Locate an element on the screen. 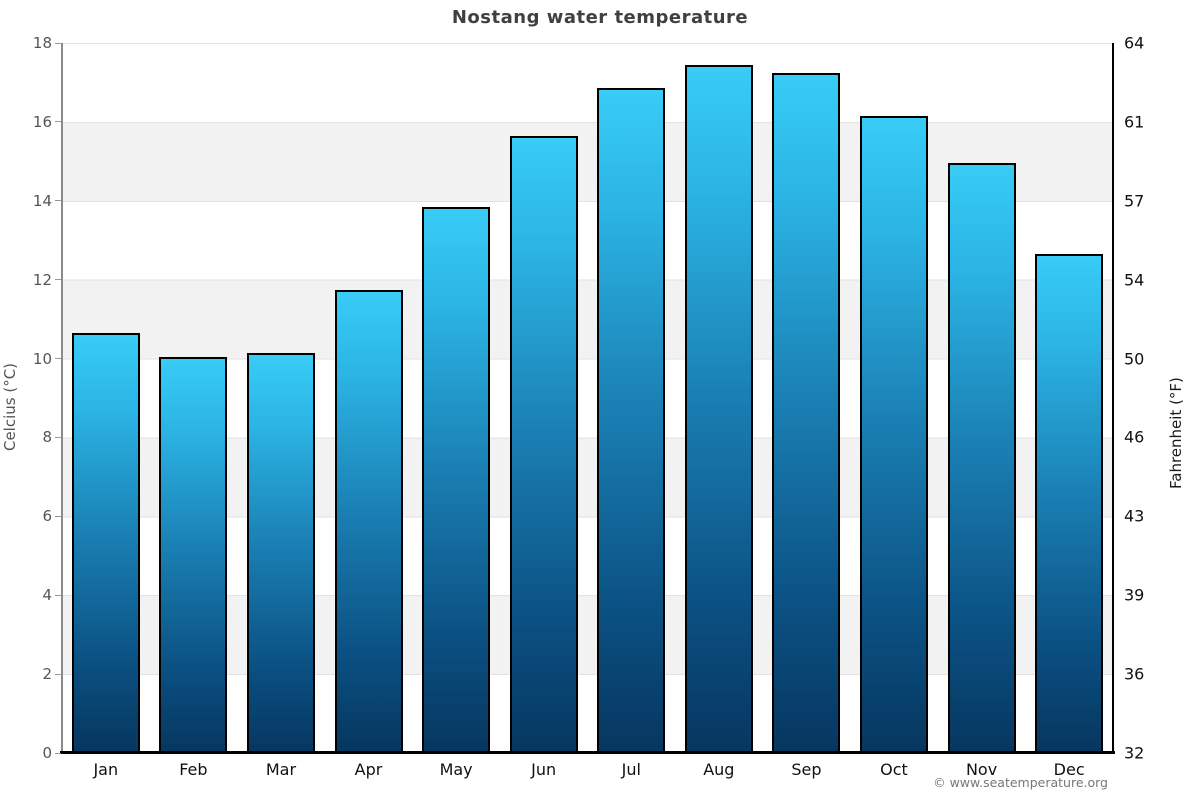 The height and width of the screenshot is (800, 1200). bar-cell-nov is located at coordinates (982, 398).